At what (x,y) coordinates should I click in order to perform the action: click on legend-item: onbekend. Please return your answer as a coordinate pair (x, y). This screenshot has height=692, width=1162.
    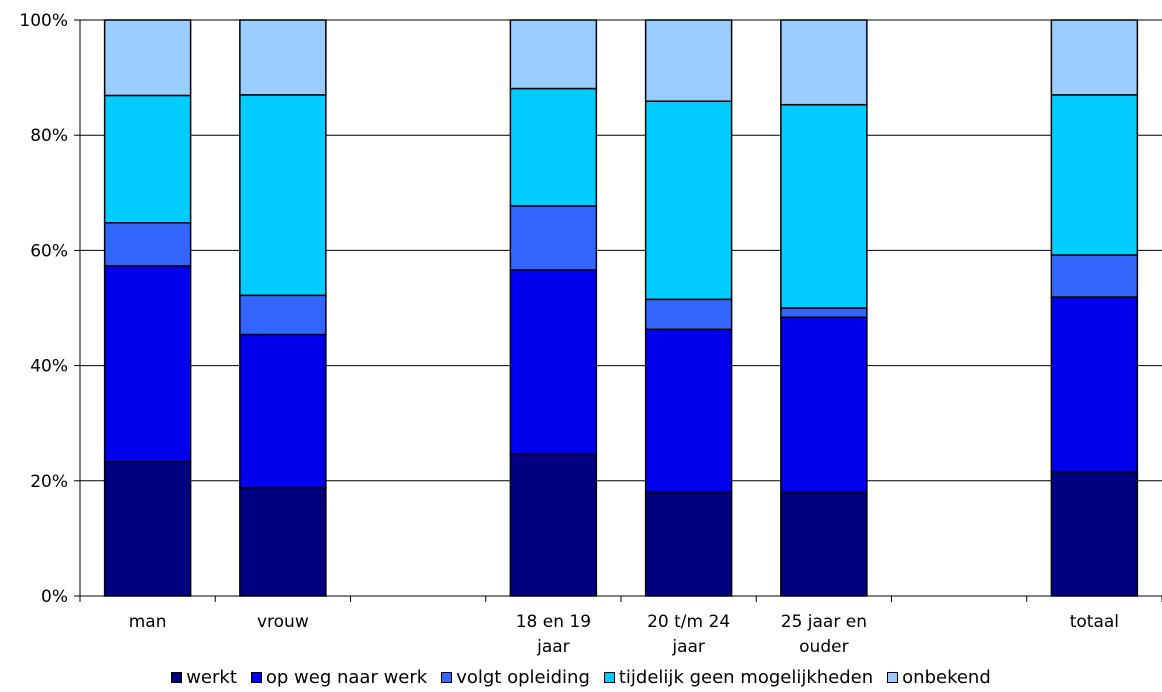
    Looking at the image, I should click on (939, 677).